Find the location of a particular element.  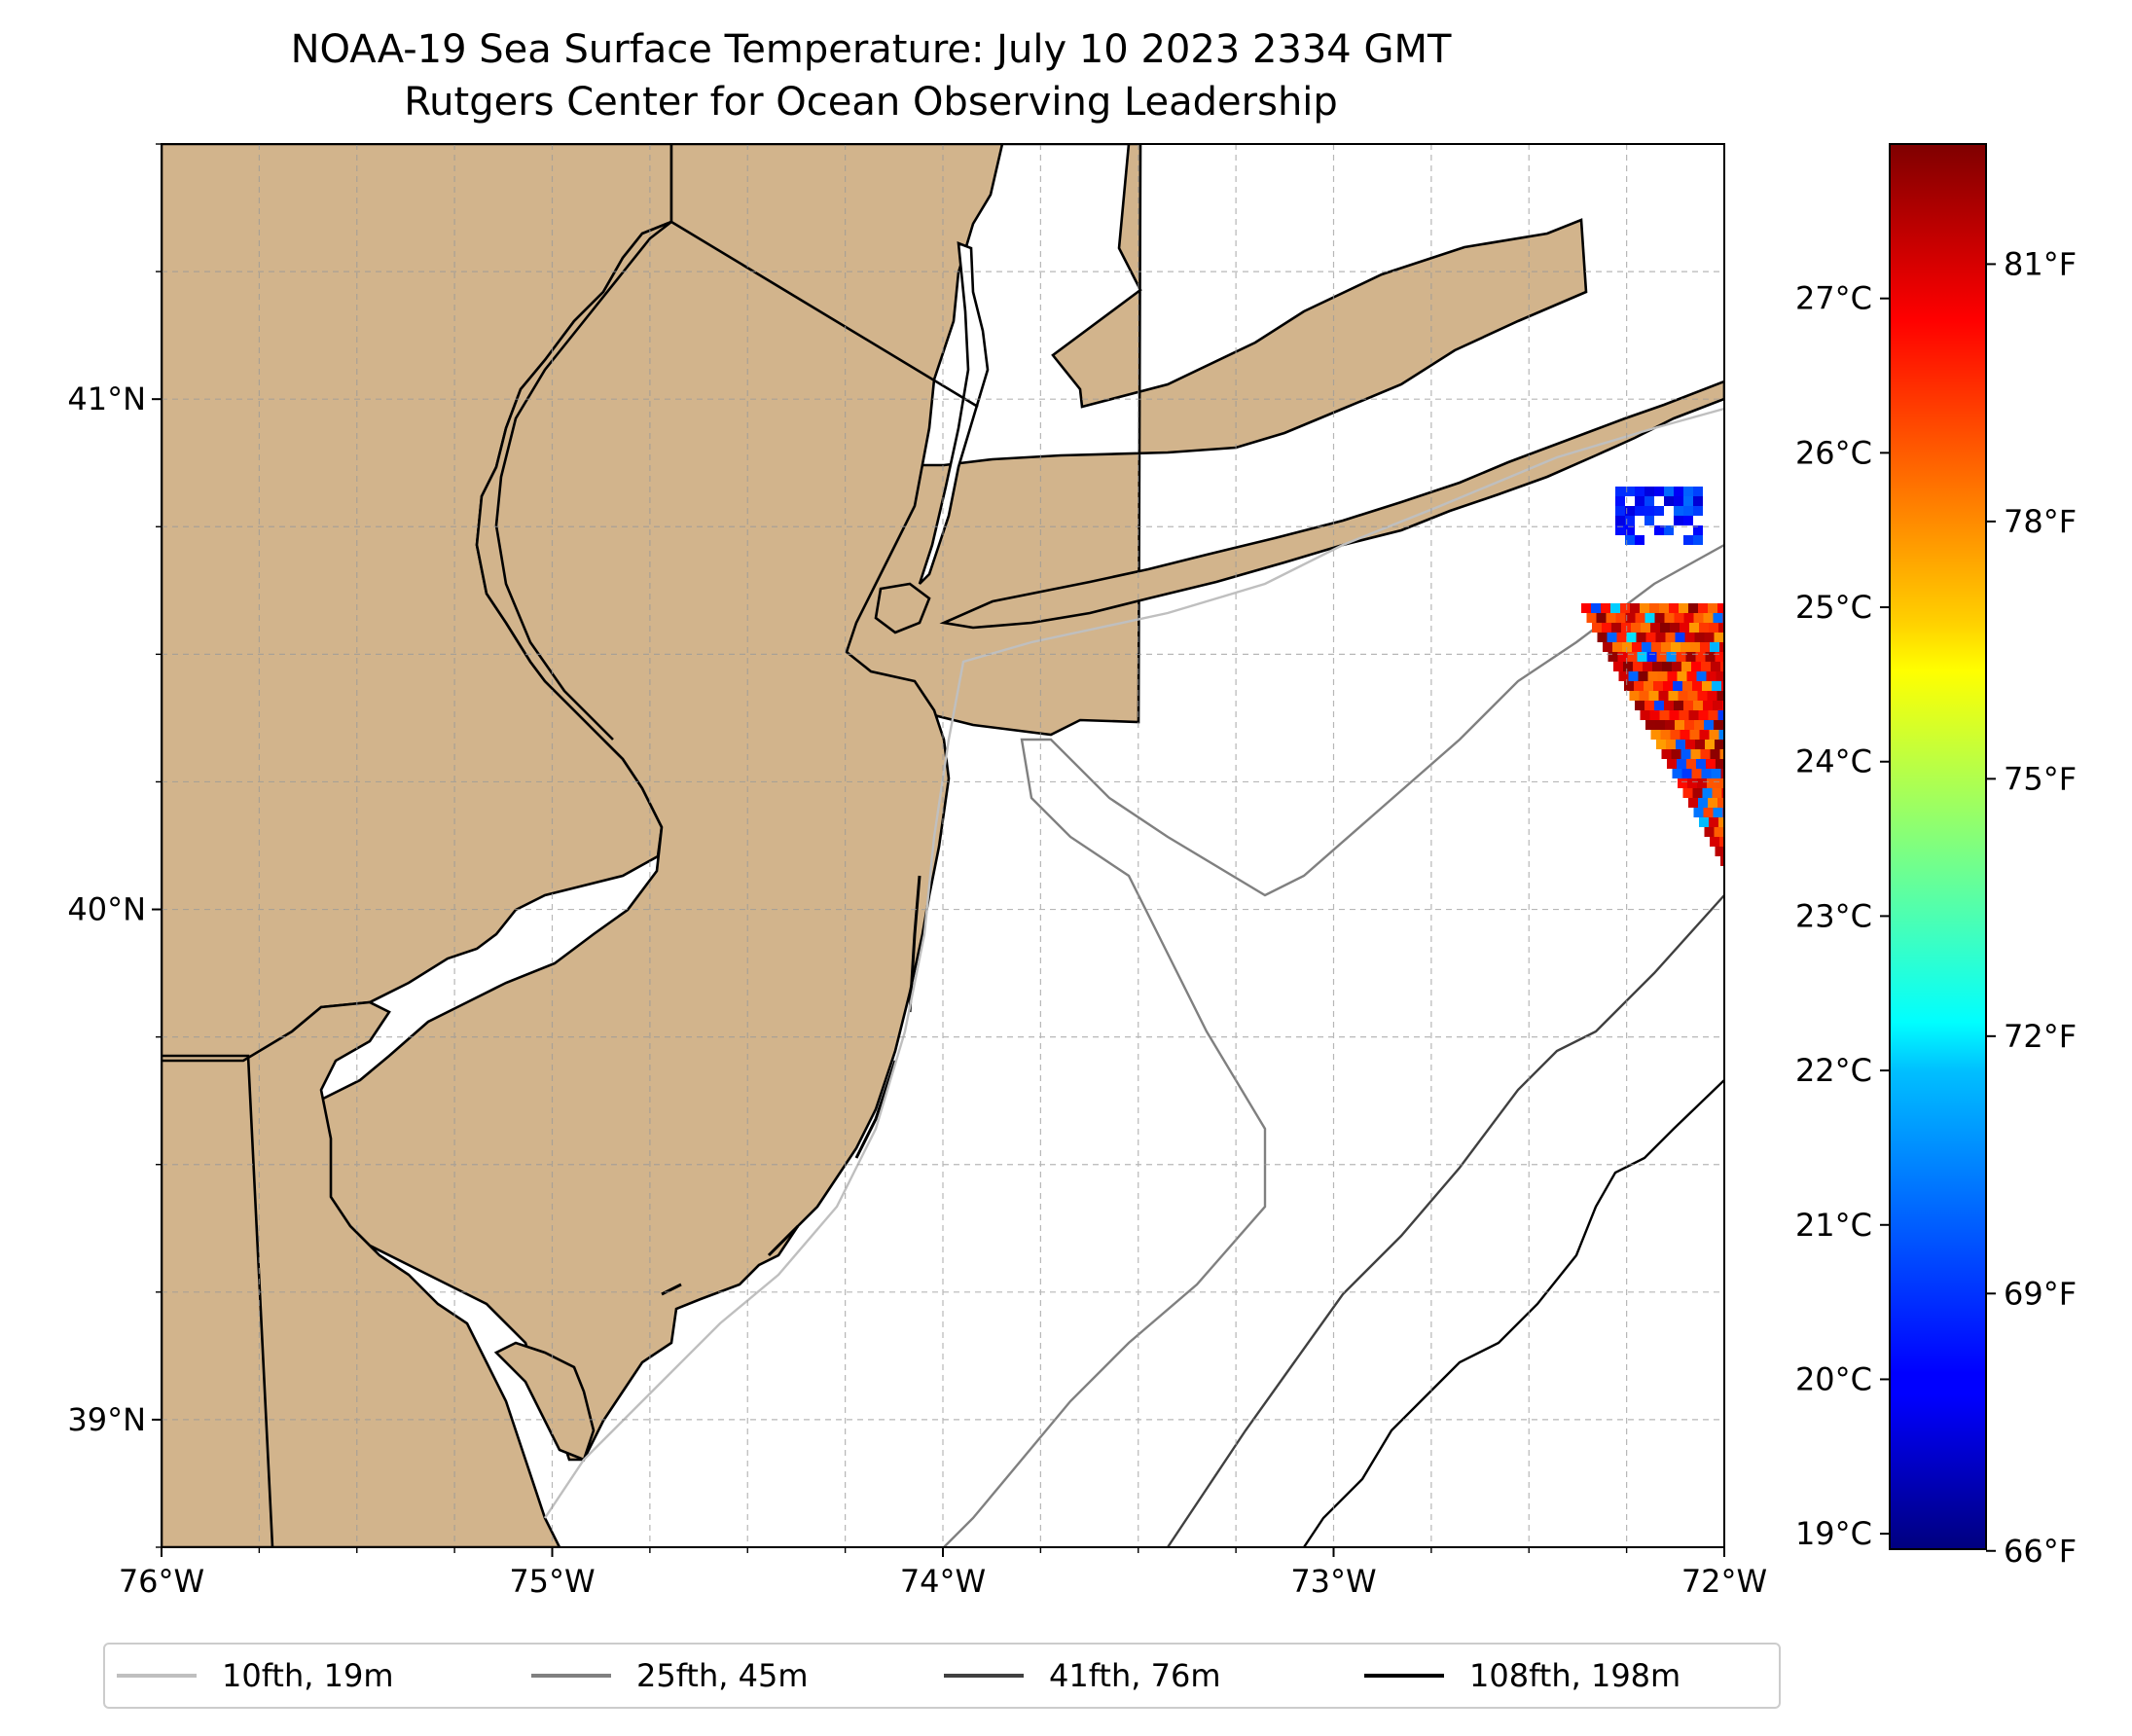

colorbar-f-label: 72°F is located at coordinates (2041, 1037).